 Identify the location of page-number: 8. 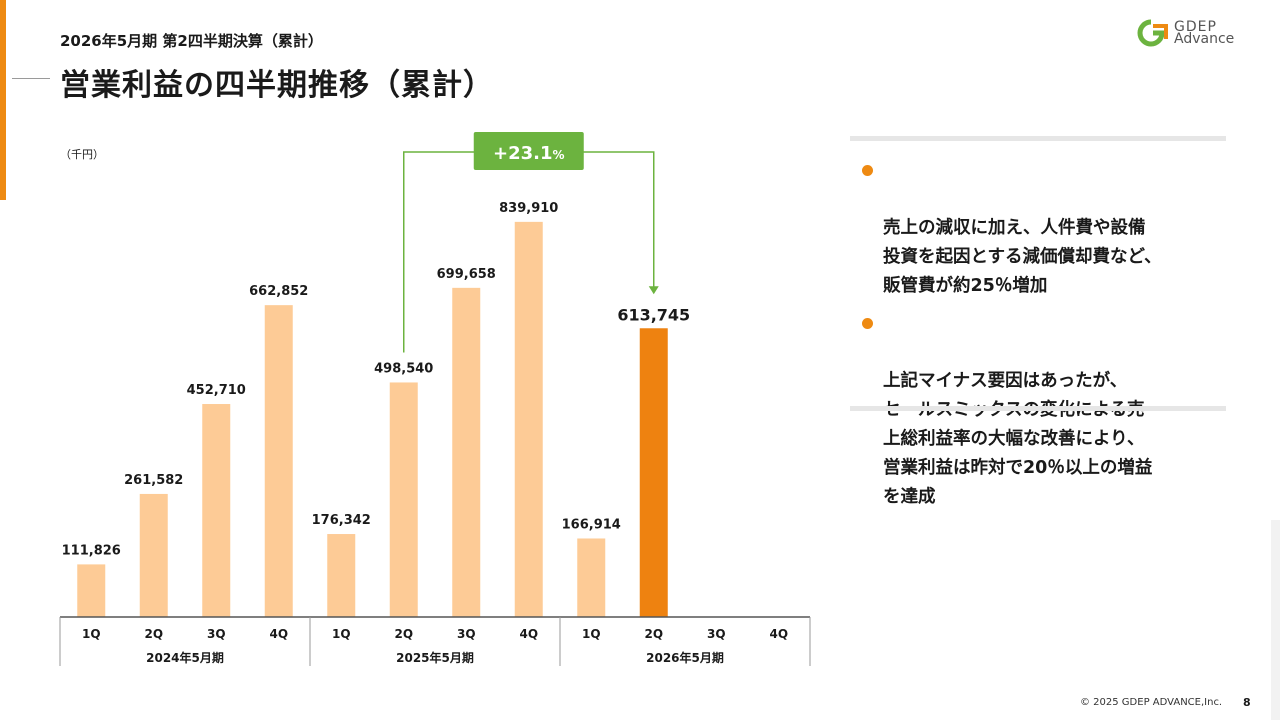
(1247, 702).